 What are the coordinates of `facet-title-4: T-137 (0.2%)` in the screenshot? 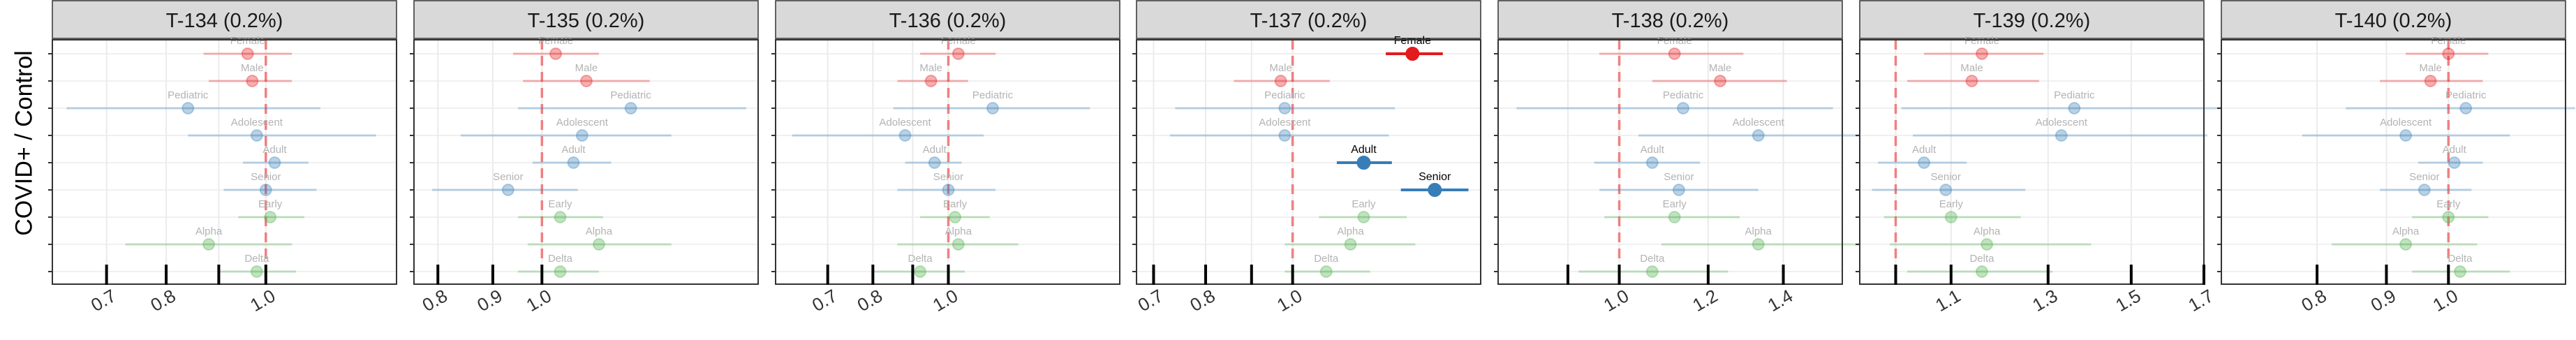 It's located at (1309, 21).